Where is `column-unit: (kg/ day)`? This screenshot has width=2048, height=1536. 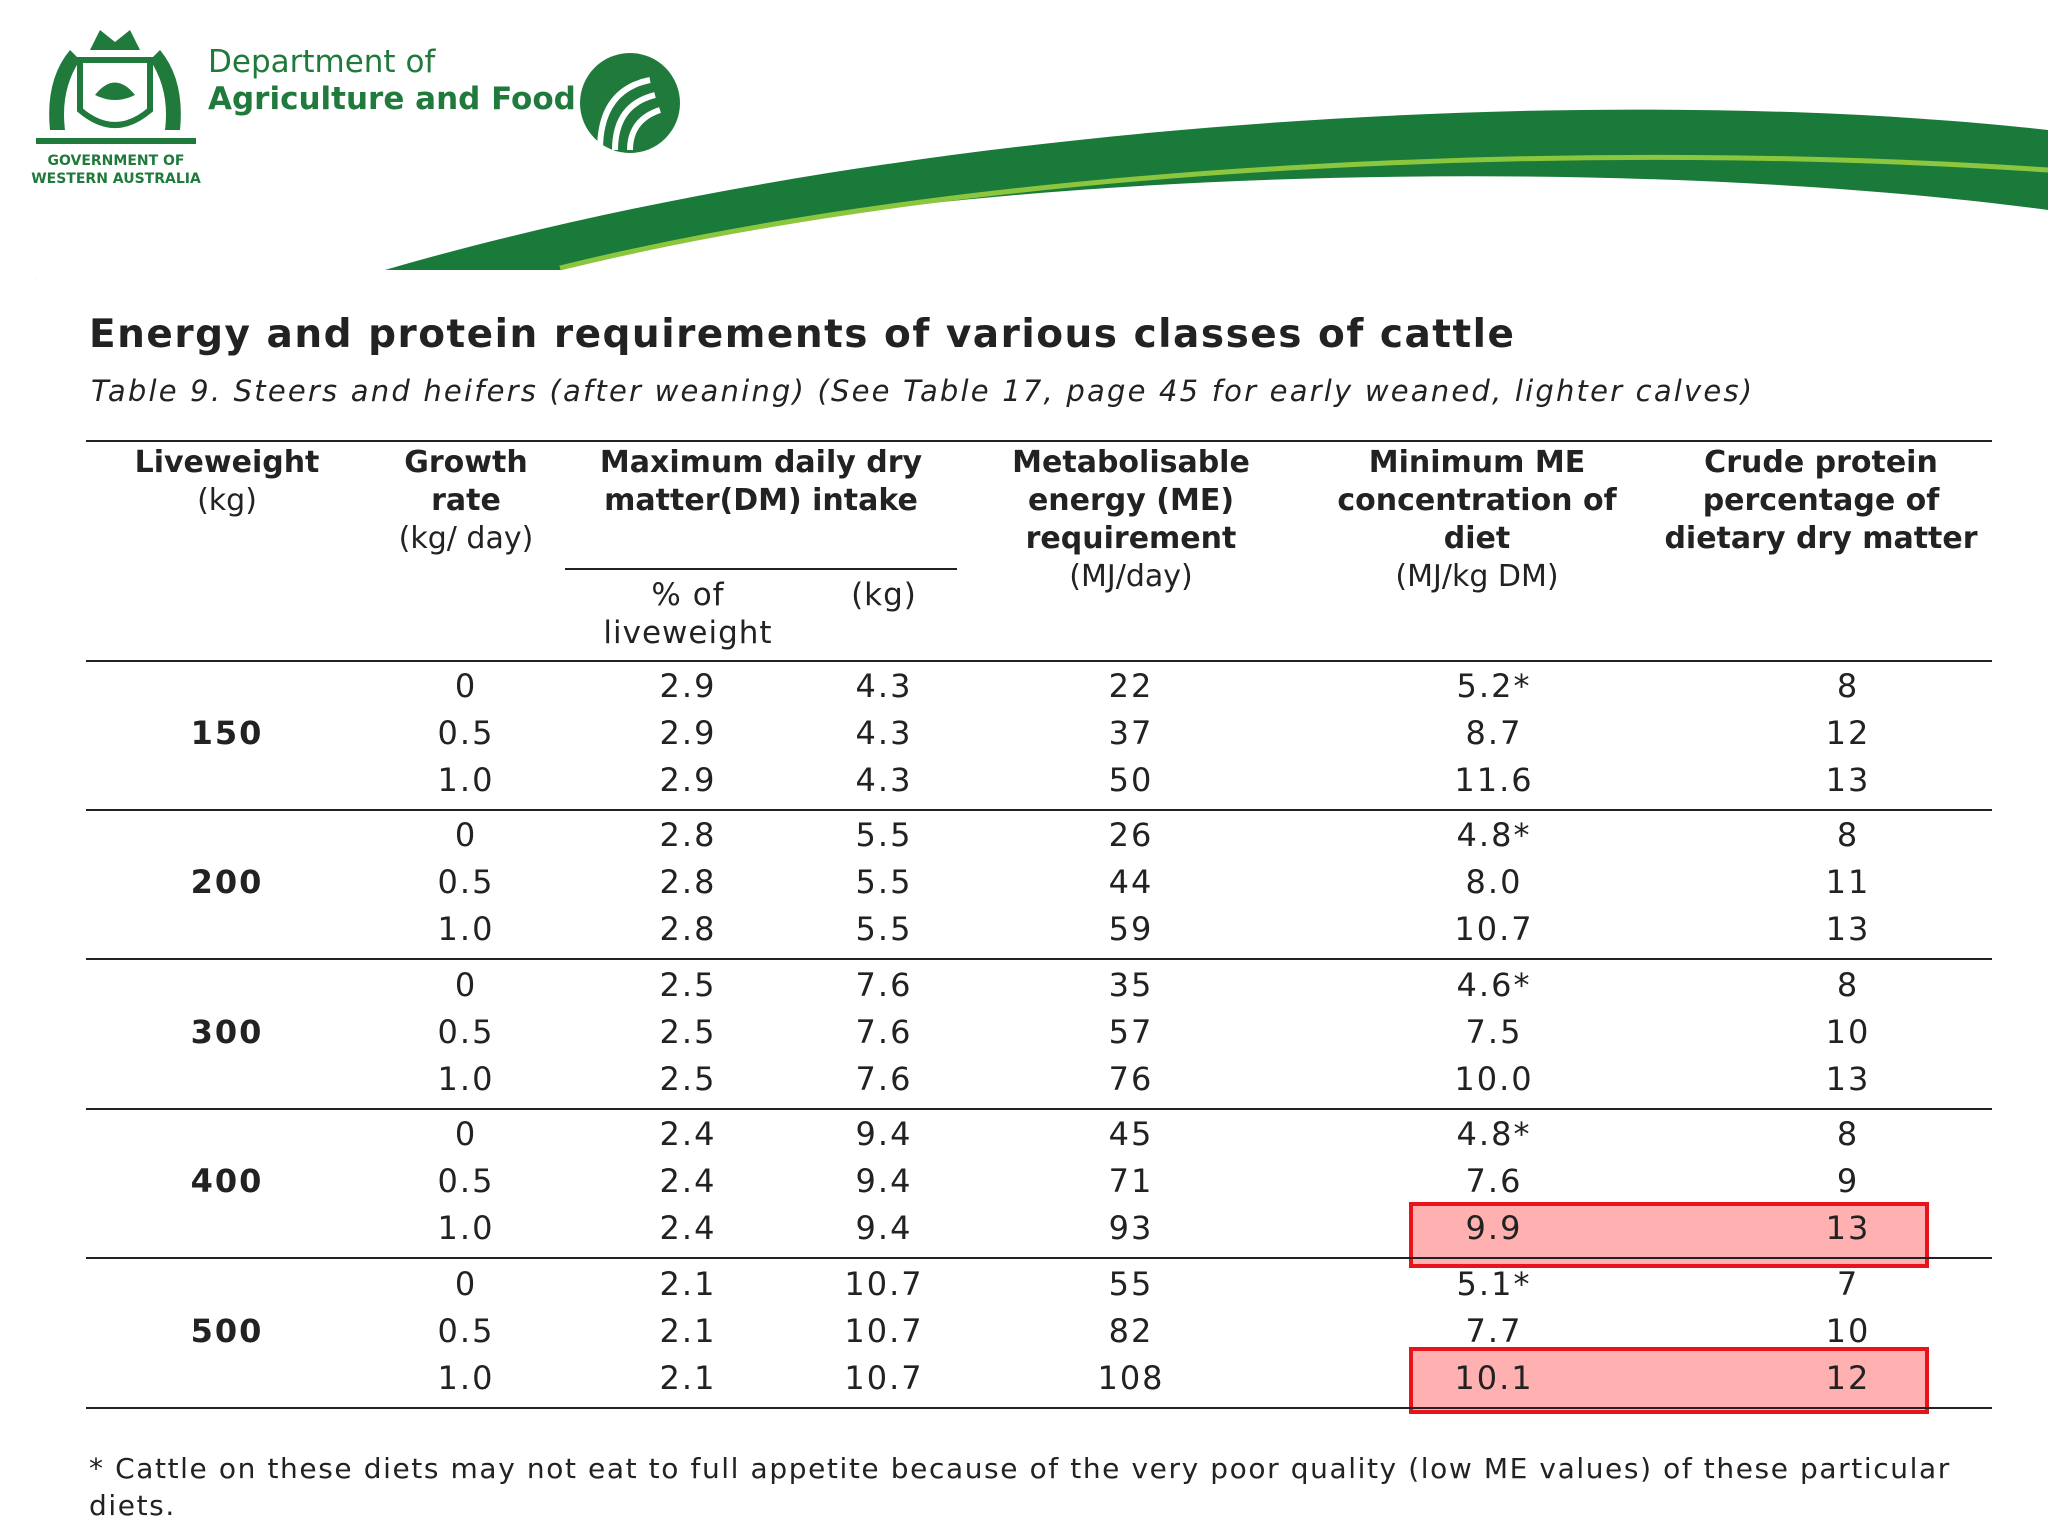
column-unit: (kg/ day) is located at coordinates (466, 538).